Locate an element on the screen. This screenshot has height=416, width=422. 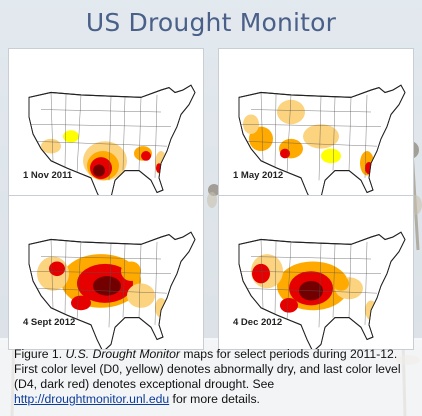
caption-lead: Figure 1. is located at coordinates (40, 354).